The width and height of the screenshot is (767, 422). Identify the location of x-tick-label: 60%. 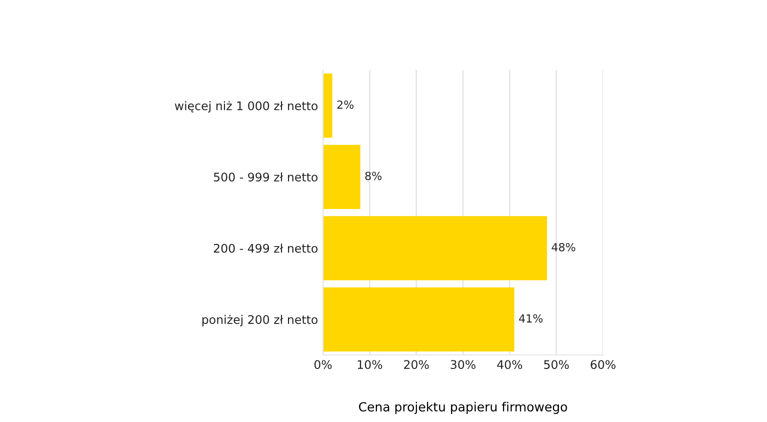
(603, 364).